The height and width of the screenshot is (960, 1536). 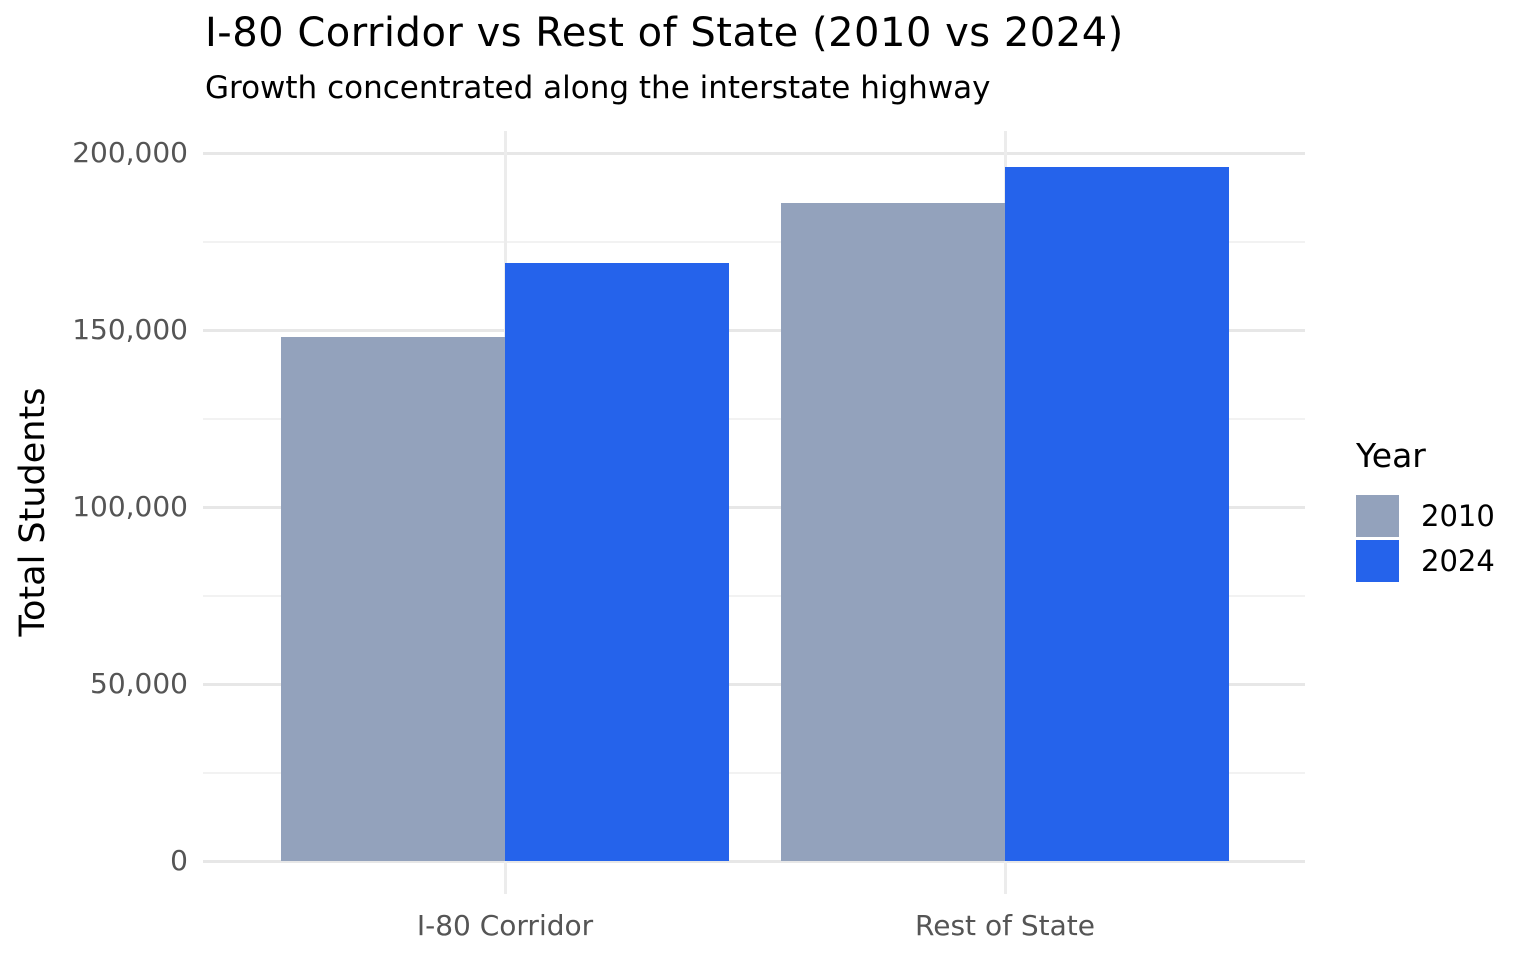 What do you see at coordinates (1391, 455) in the screenshot?
I see `legend-title: Year` at bounding box center [1391, 455].